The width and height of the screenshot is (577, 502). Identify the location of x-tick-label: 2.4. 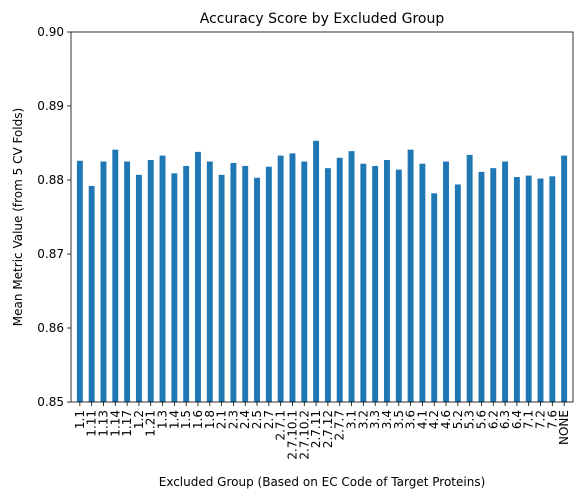
(245, 419).